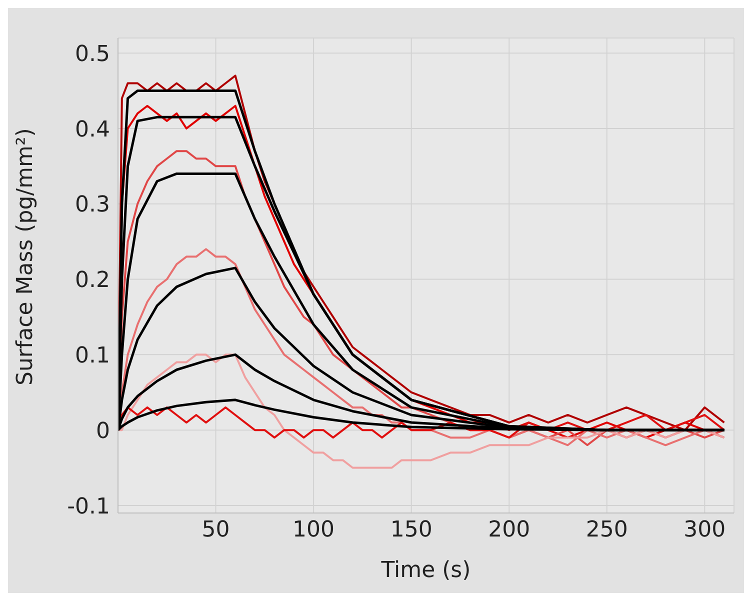 Image resolution: width=752 pixels, height=601 pixels. Describe the element at coordinates (92, 205) in the screenshot. I see `y-tick-label: 0.3` at that location.